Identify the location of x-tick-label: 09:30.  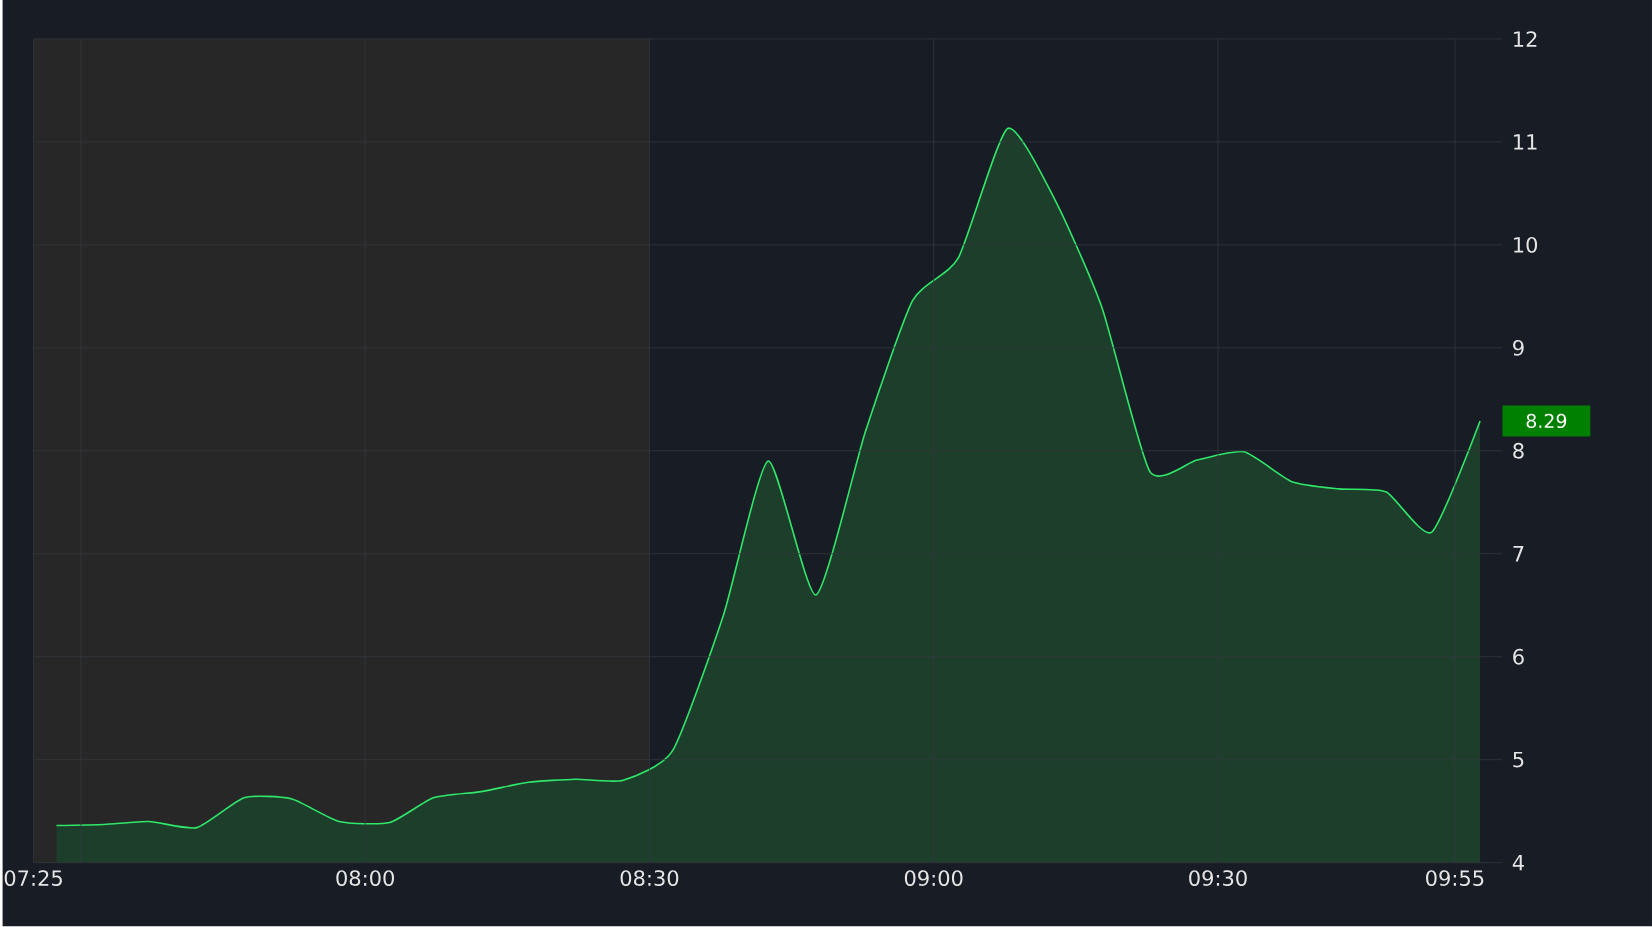
(1218, 878).